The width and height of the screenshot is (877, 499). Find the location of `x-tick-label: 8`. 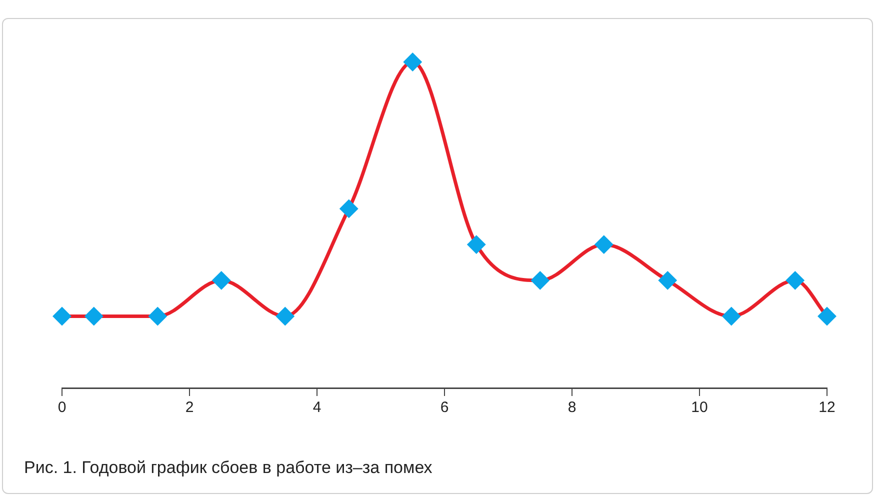

x-tick-label: 8 is located at coordinates (572, 407).